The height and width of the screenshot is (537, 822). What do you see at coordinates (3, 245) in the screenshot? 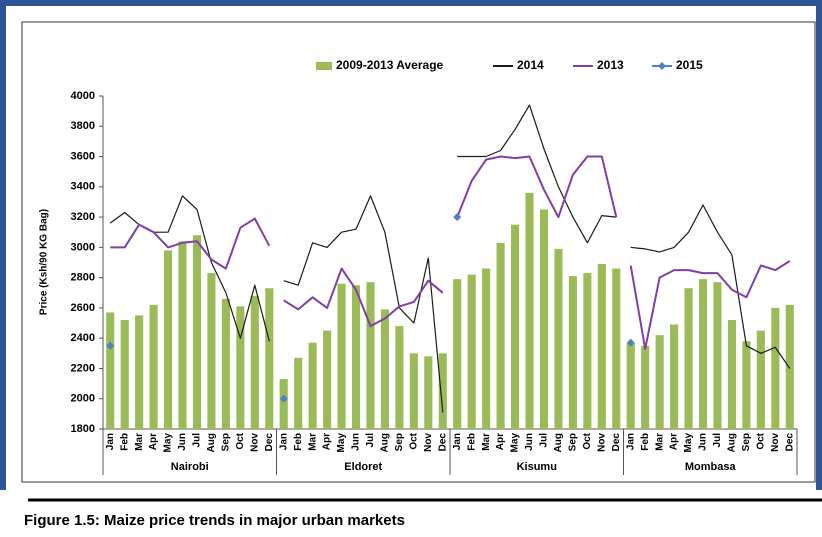
I see `frame-left` at bounding box center [3, 245].